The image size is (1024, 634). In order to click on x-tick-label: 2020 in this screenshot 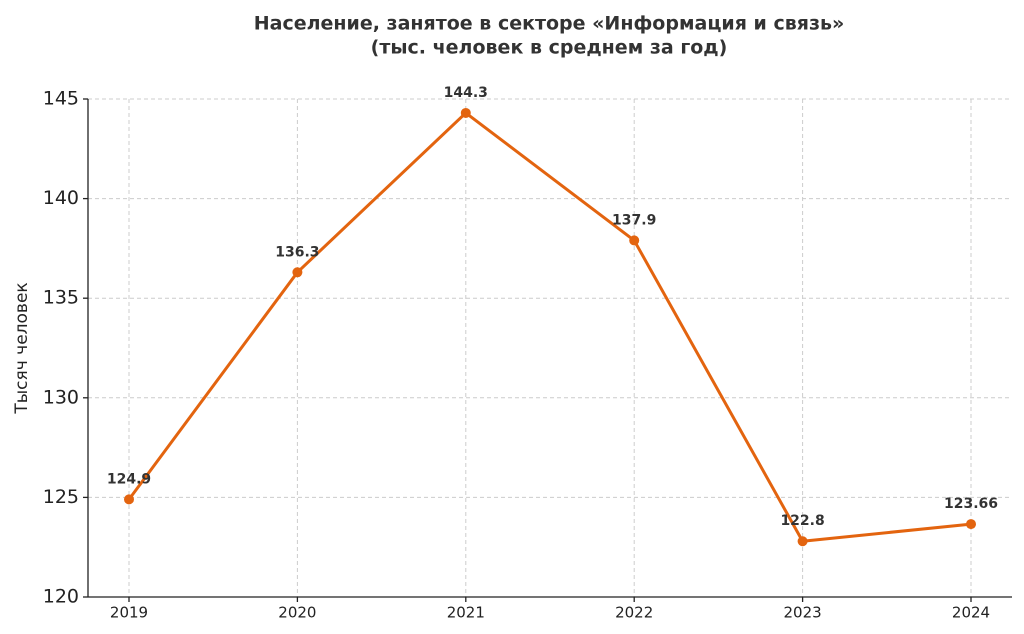, I will do `click(297, 613)`.